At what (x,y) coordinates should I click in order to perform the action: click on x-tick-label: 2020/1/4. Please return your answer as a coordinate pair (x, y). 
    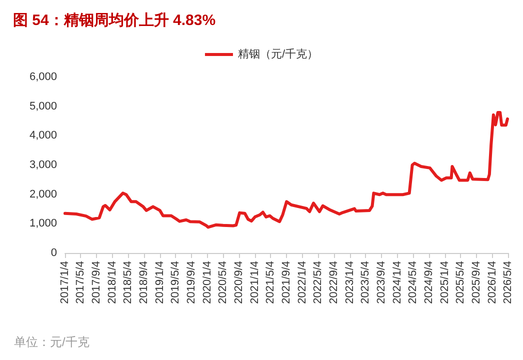
    Looking at the image, I should click on (207, 282).